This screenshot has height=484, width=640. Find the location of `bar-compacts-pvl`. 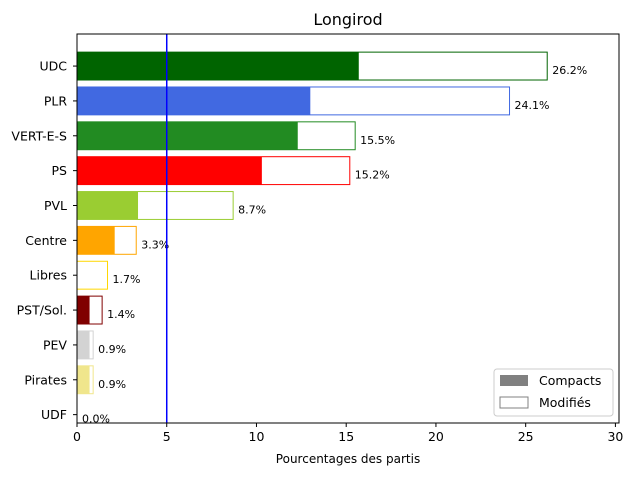

bar-compacts-pvl is located at coordinates (108, 205).